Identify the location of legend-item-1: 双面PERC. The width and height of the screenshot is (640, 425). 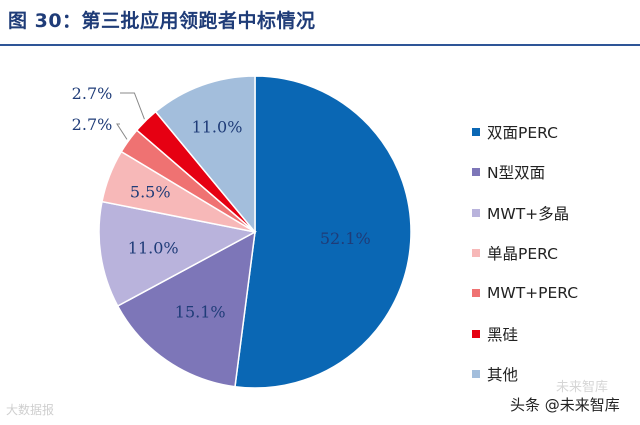
(525, 132).